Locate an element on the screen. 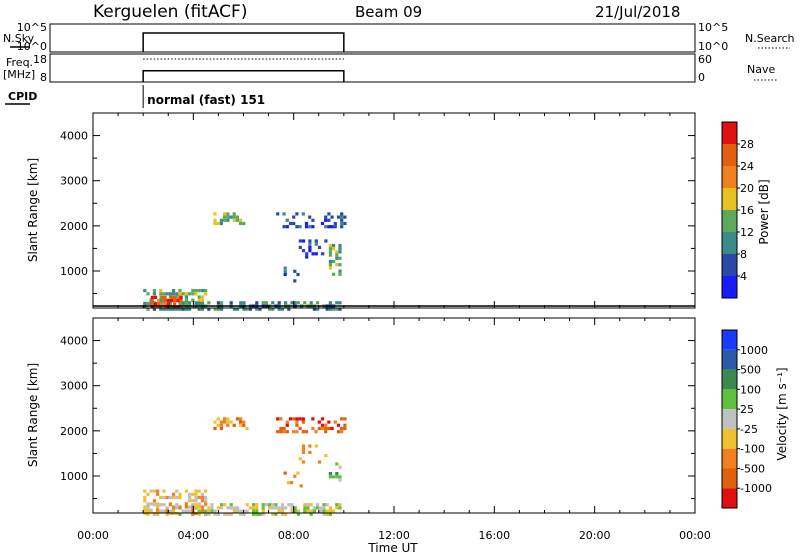 The height and width of the screenshot is (554, 800). xtick-label: 16:00 is located at coordinates (494, 535).